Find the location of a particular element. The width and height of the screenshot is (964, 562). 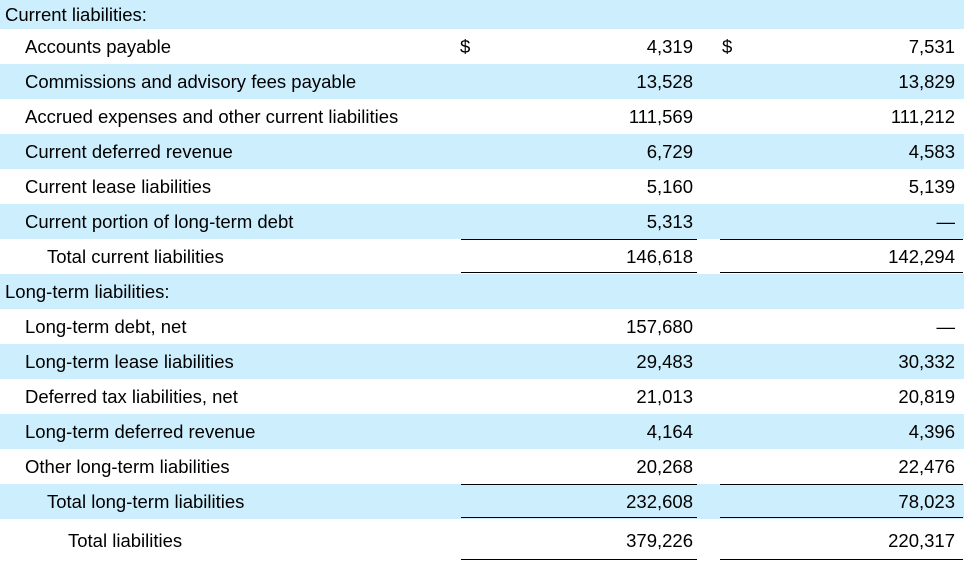

amount: 6,729 is located at coordinates (669, 151).